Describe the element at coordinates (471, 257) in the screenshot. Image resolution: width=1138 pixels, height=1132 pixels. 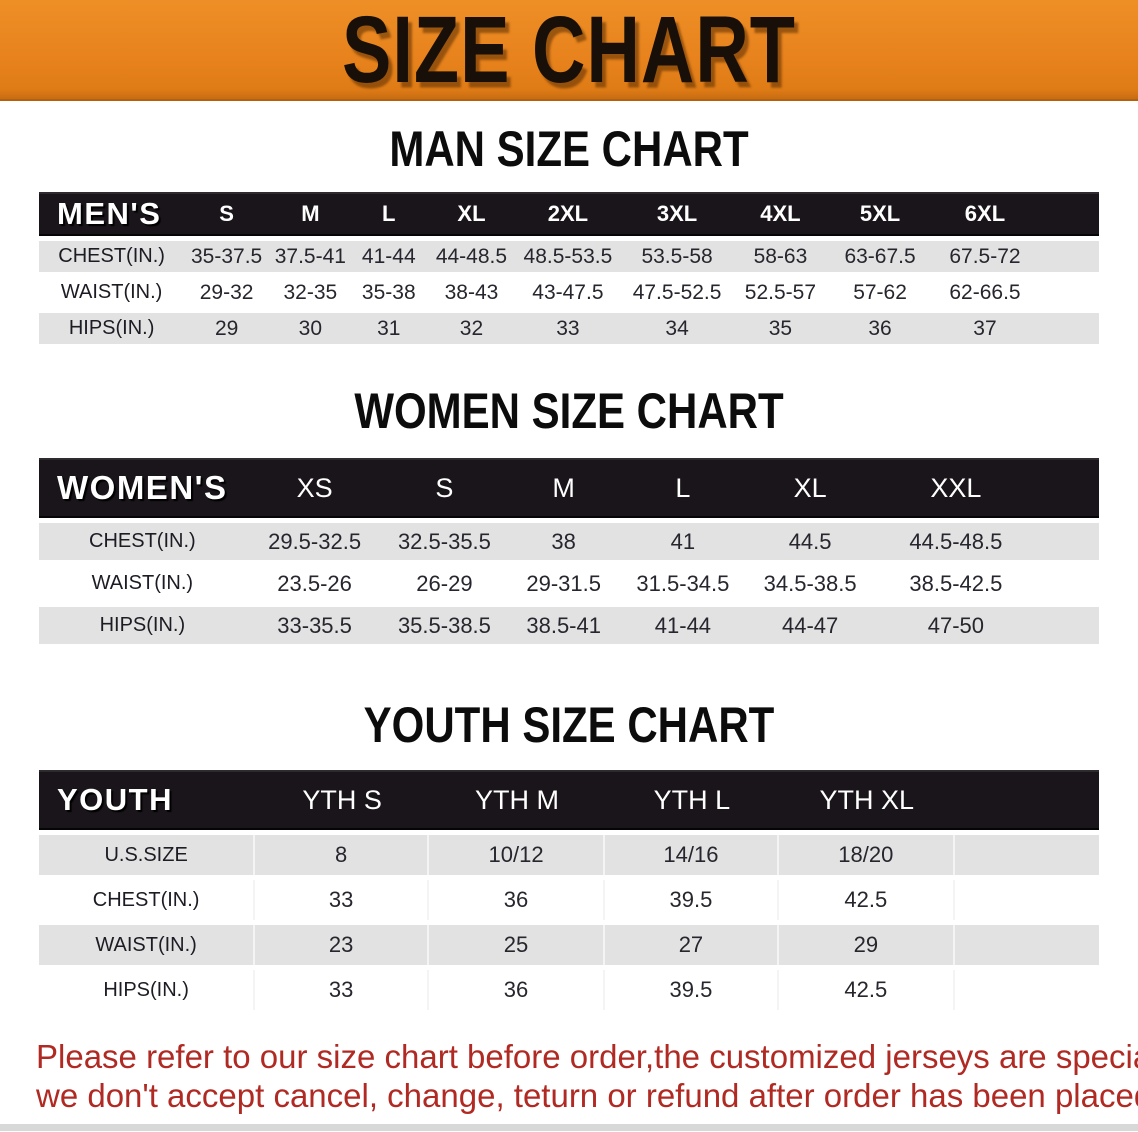
I see `size-cell: 44-48.5` at that location.